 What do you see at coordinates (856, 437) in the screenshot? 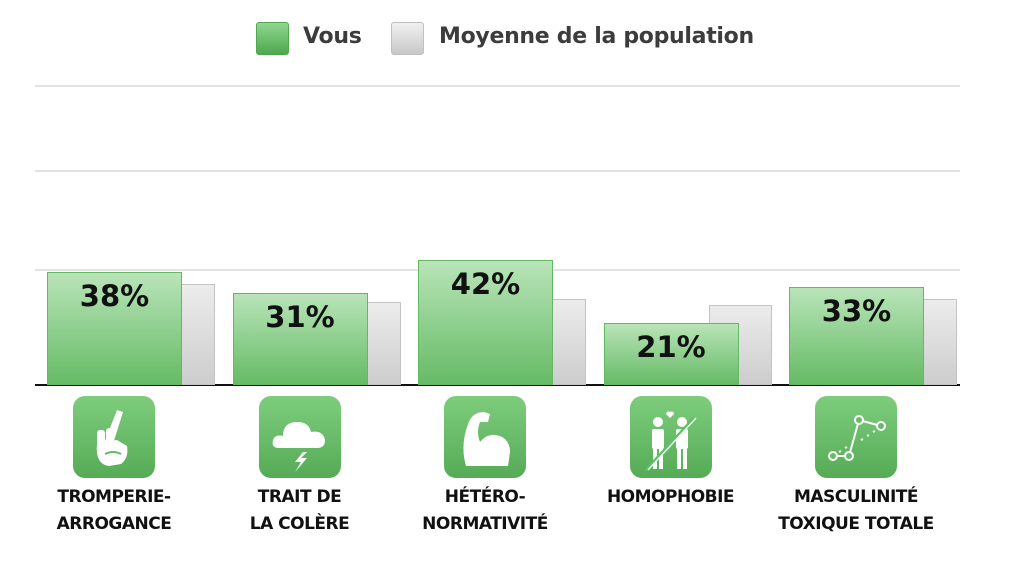
I see `trend-line-icon` at bounding box center [856, 437].